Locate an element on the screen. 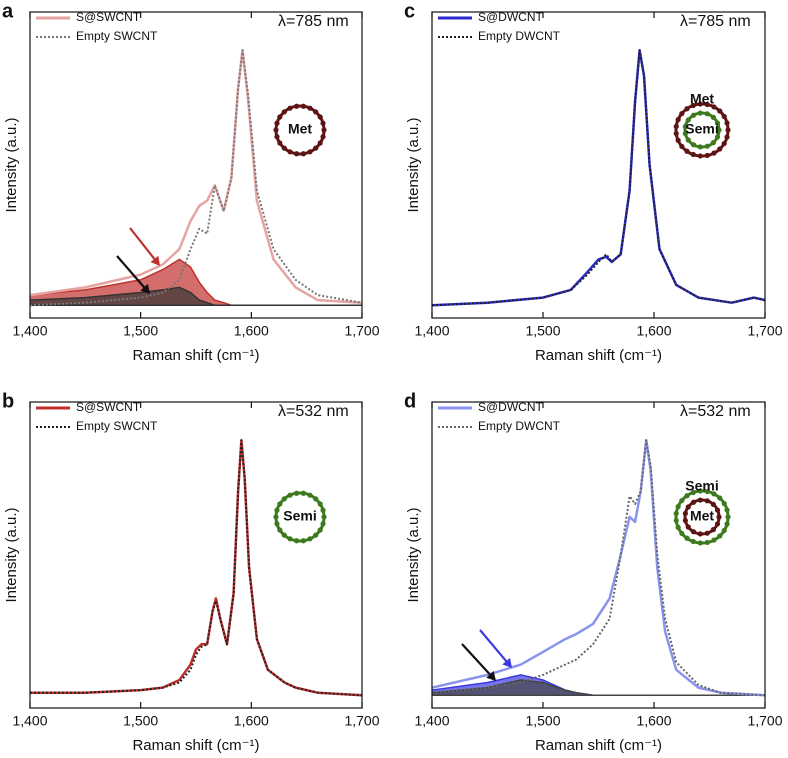  panel-label: d is located at coordinates (410, 401).